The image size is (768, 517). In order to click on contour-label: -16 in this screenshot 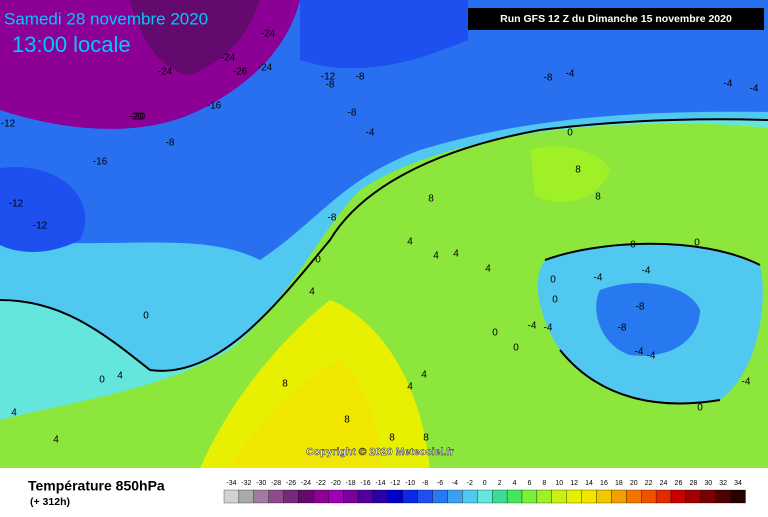, I will do `click(100, 162)`.